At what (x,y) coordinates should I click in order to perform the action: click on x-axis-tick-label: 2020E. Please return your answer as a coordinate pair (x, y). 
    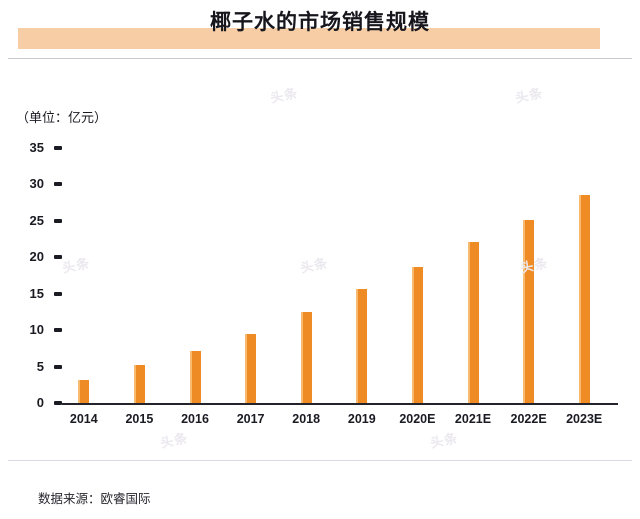
    Looking at the image, I should click on (417, 419).